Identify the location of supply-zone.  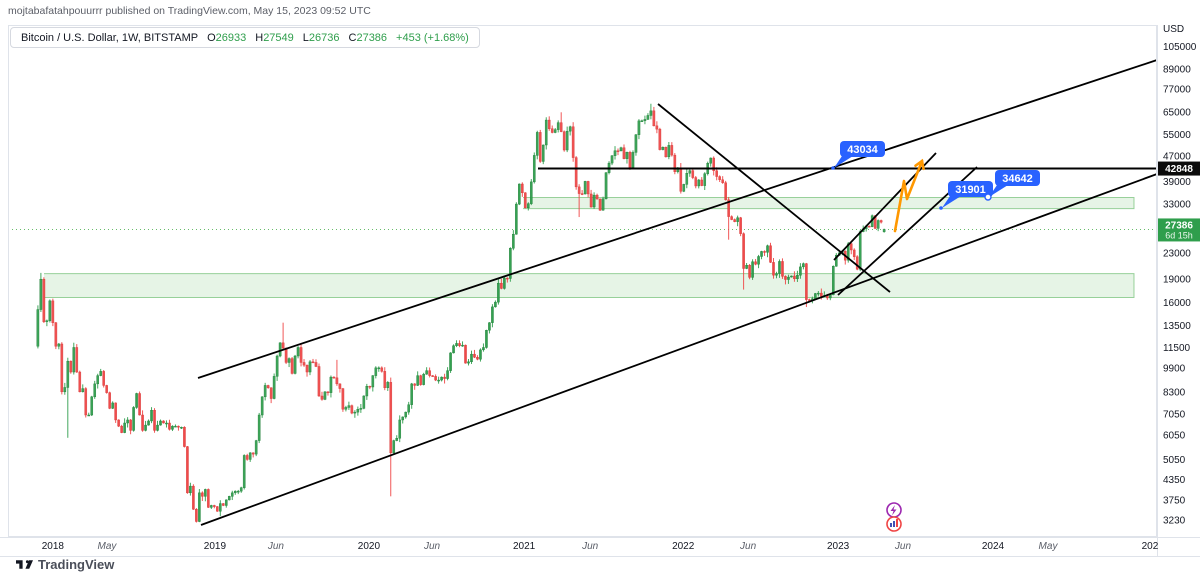
(829, 203).